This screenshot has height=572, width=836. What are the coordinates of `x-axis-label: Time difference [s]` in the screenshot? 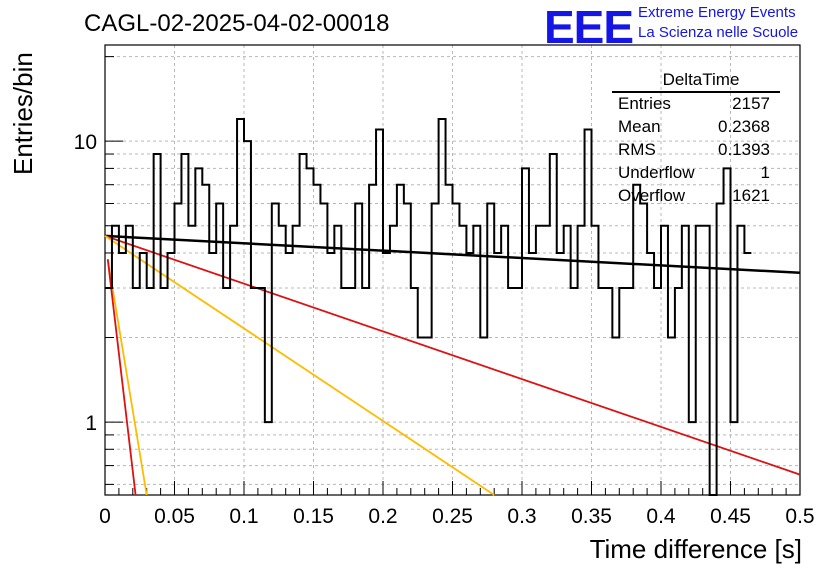 It's located at (695, 549).